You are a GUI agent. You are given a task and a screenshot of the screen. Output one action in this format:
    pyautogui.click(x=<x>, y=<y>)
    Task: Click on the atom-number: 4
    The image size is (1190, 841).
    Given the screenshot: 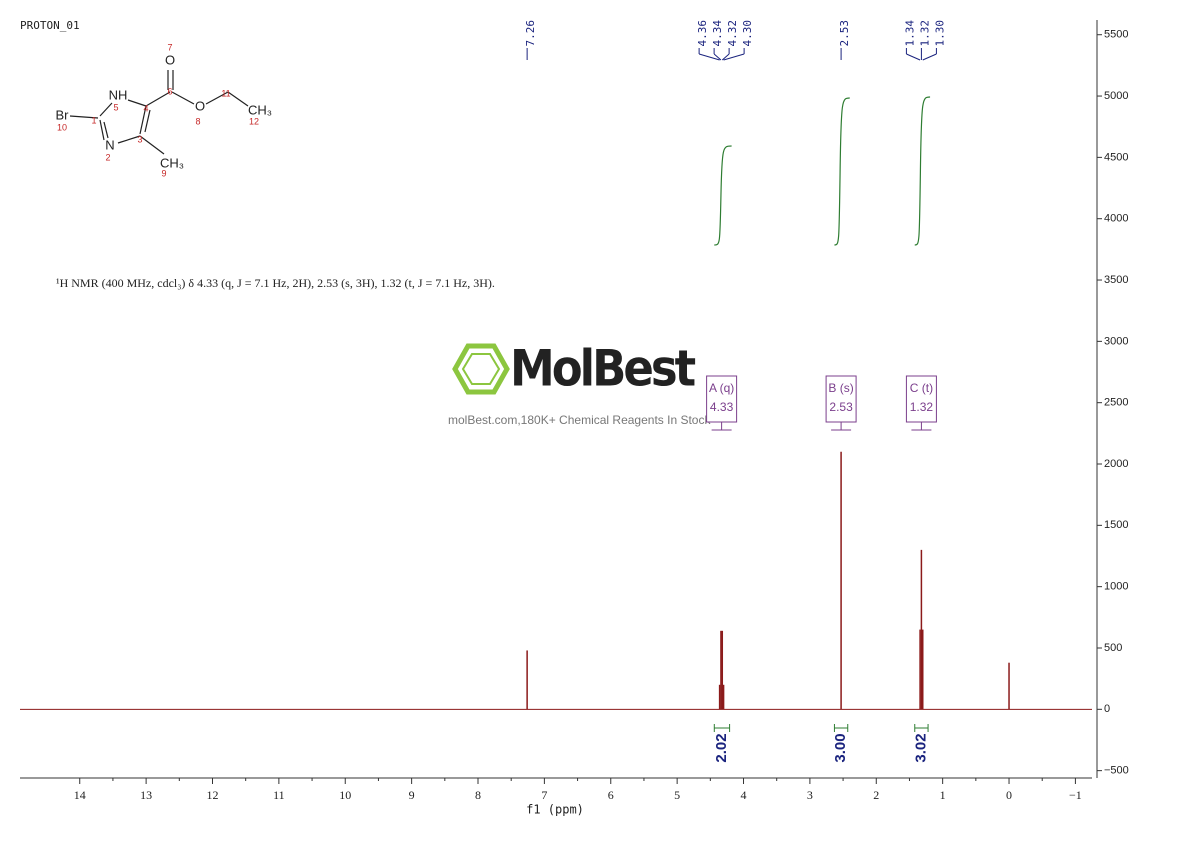 What is the action you would take?
    pyautogui.click(x=145, y=108)
    